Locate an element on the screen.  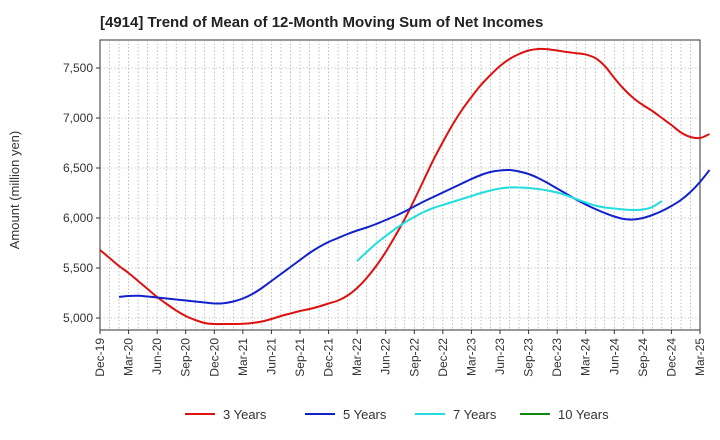
y-tick-label: 7,500 is located at coordinates (78, 68).